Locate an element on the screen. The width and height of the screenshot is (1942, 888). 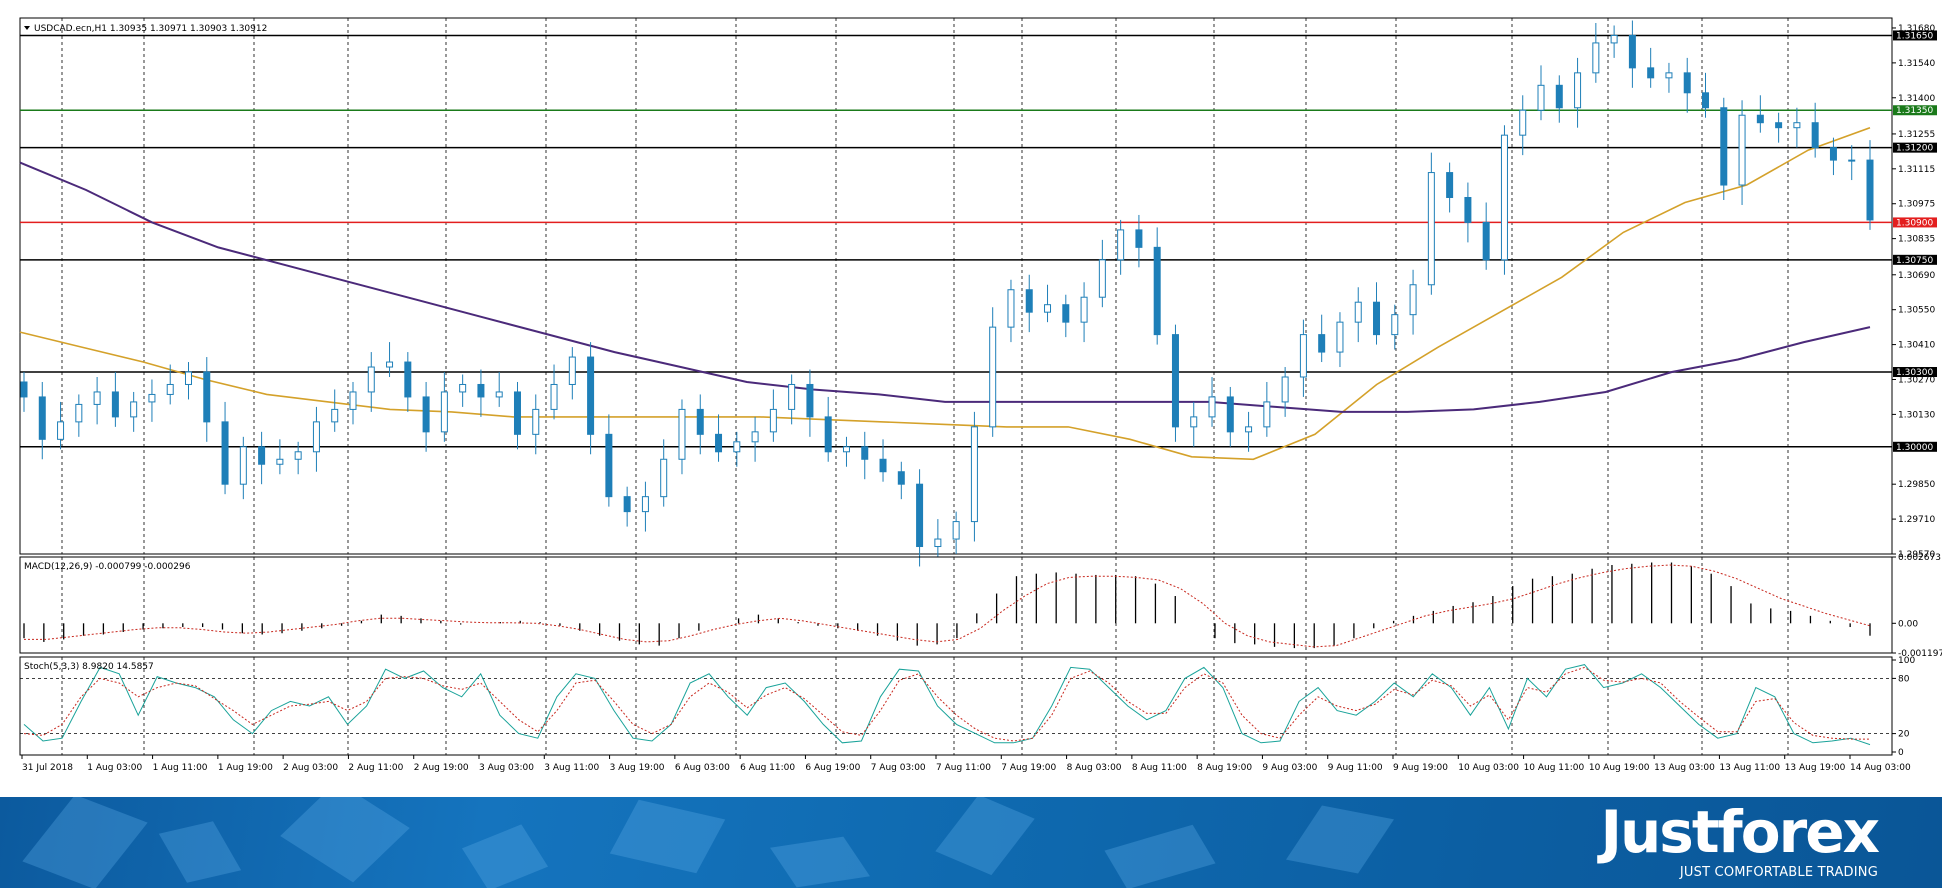
time-tick-label: 8 Aug 03:00 is located at coordinates (1094, 768).